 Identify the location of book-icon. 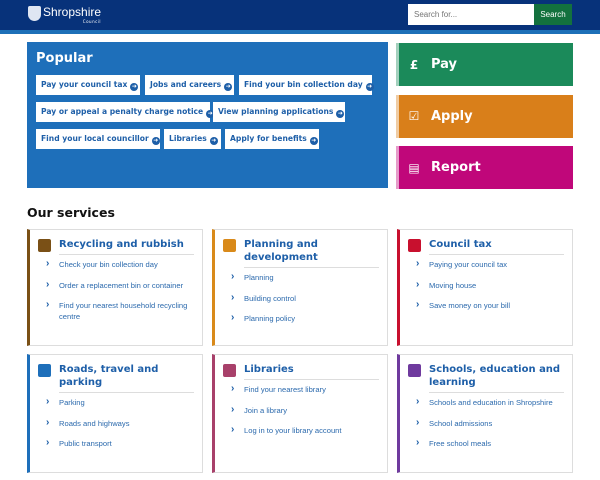
(229, 370).